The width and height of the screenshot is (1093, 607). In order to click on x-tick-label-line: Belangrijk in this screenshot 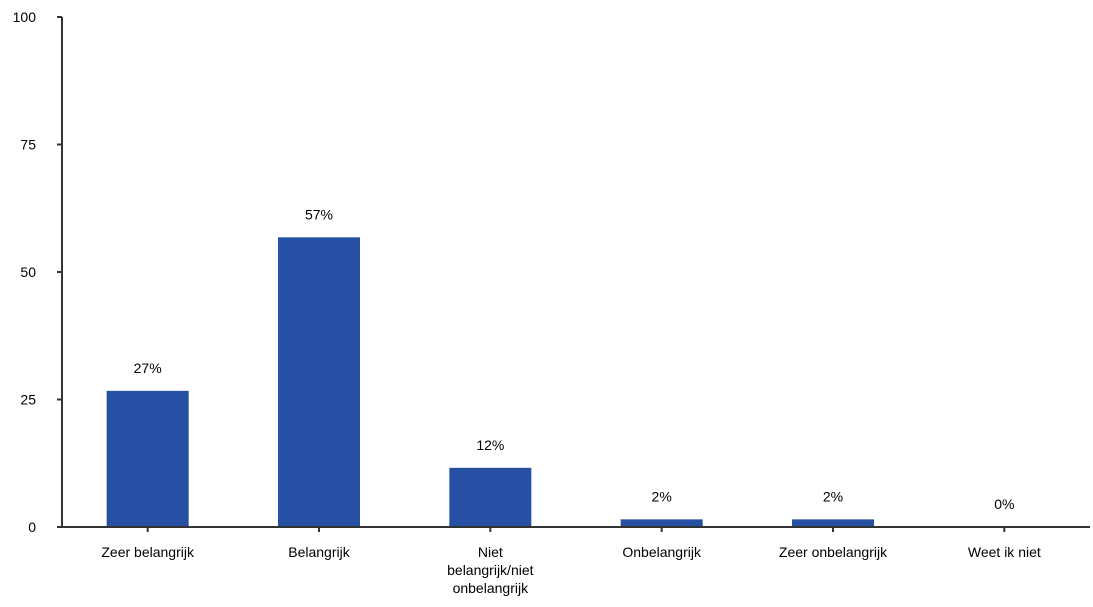, I will do `click(319, 552)`.